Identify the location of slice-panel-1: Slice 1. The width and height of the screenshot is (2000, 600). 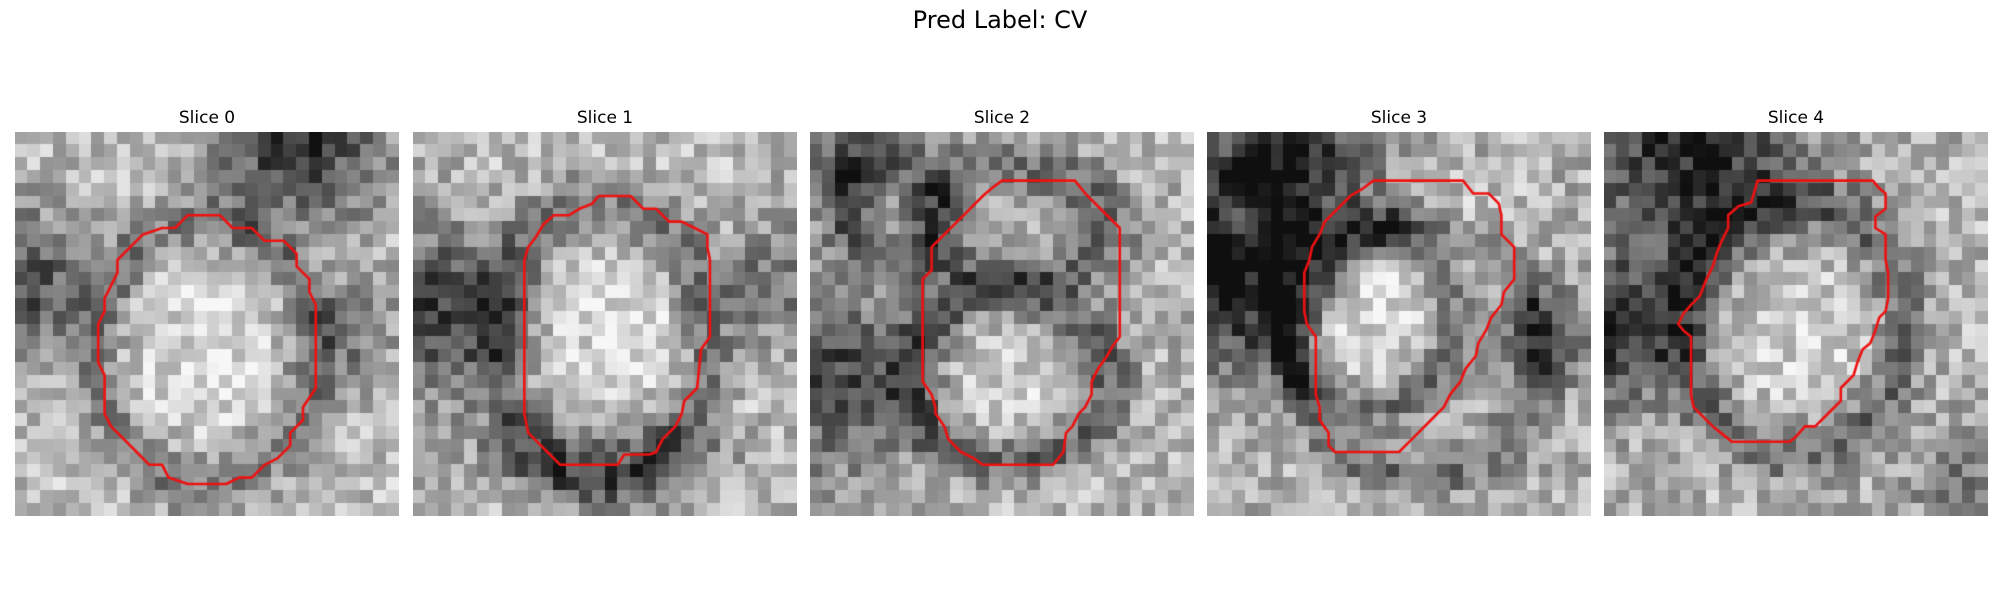
(605, 312).